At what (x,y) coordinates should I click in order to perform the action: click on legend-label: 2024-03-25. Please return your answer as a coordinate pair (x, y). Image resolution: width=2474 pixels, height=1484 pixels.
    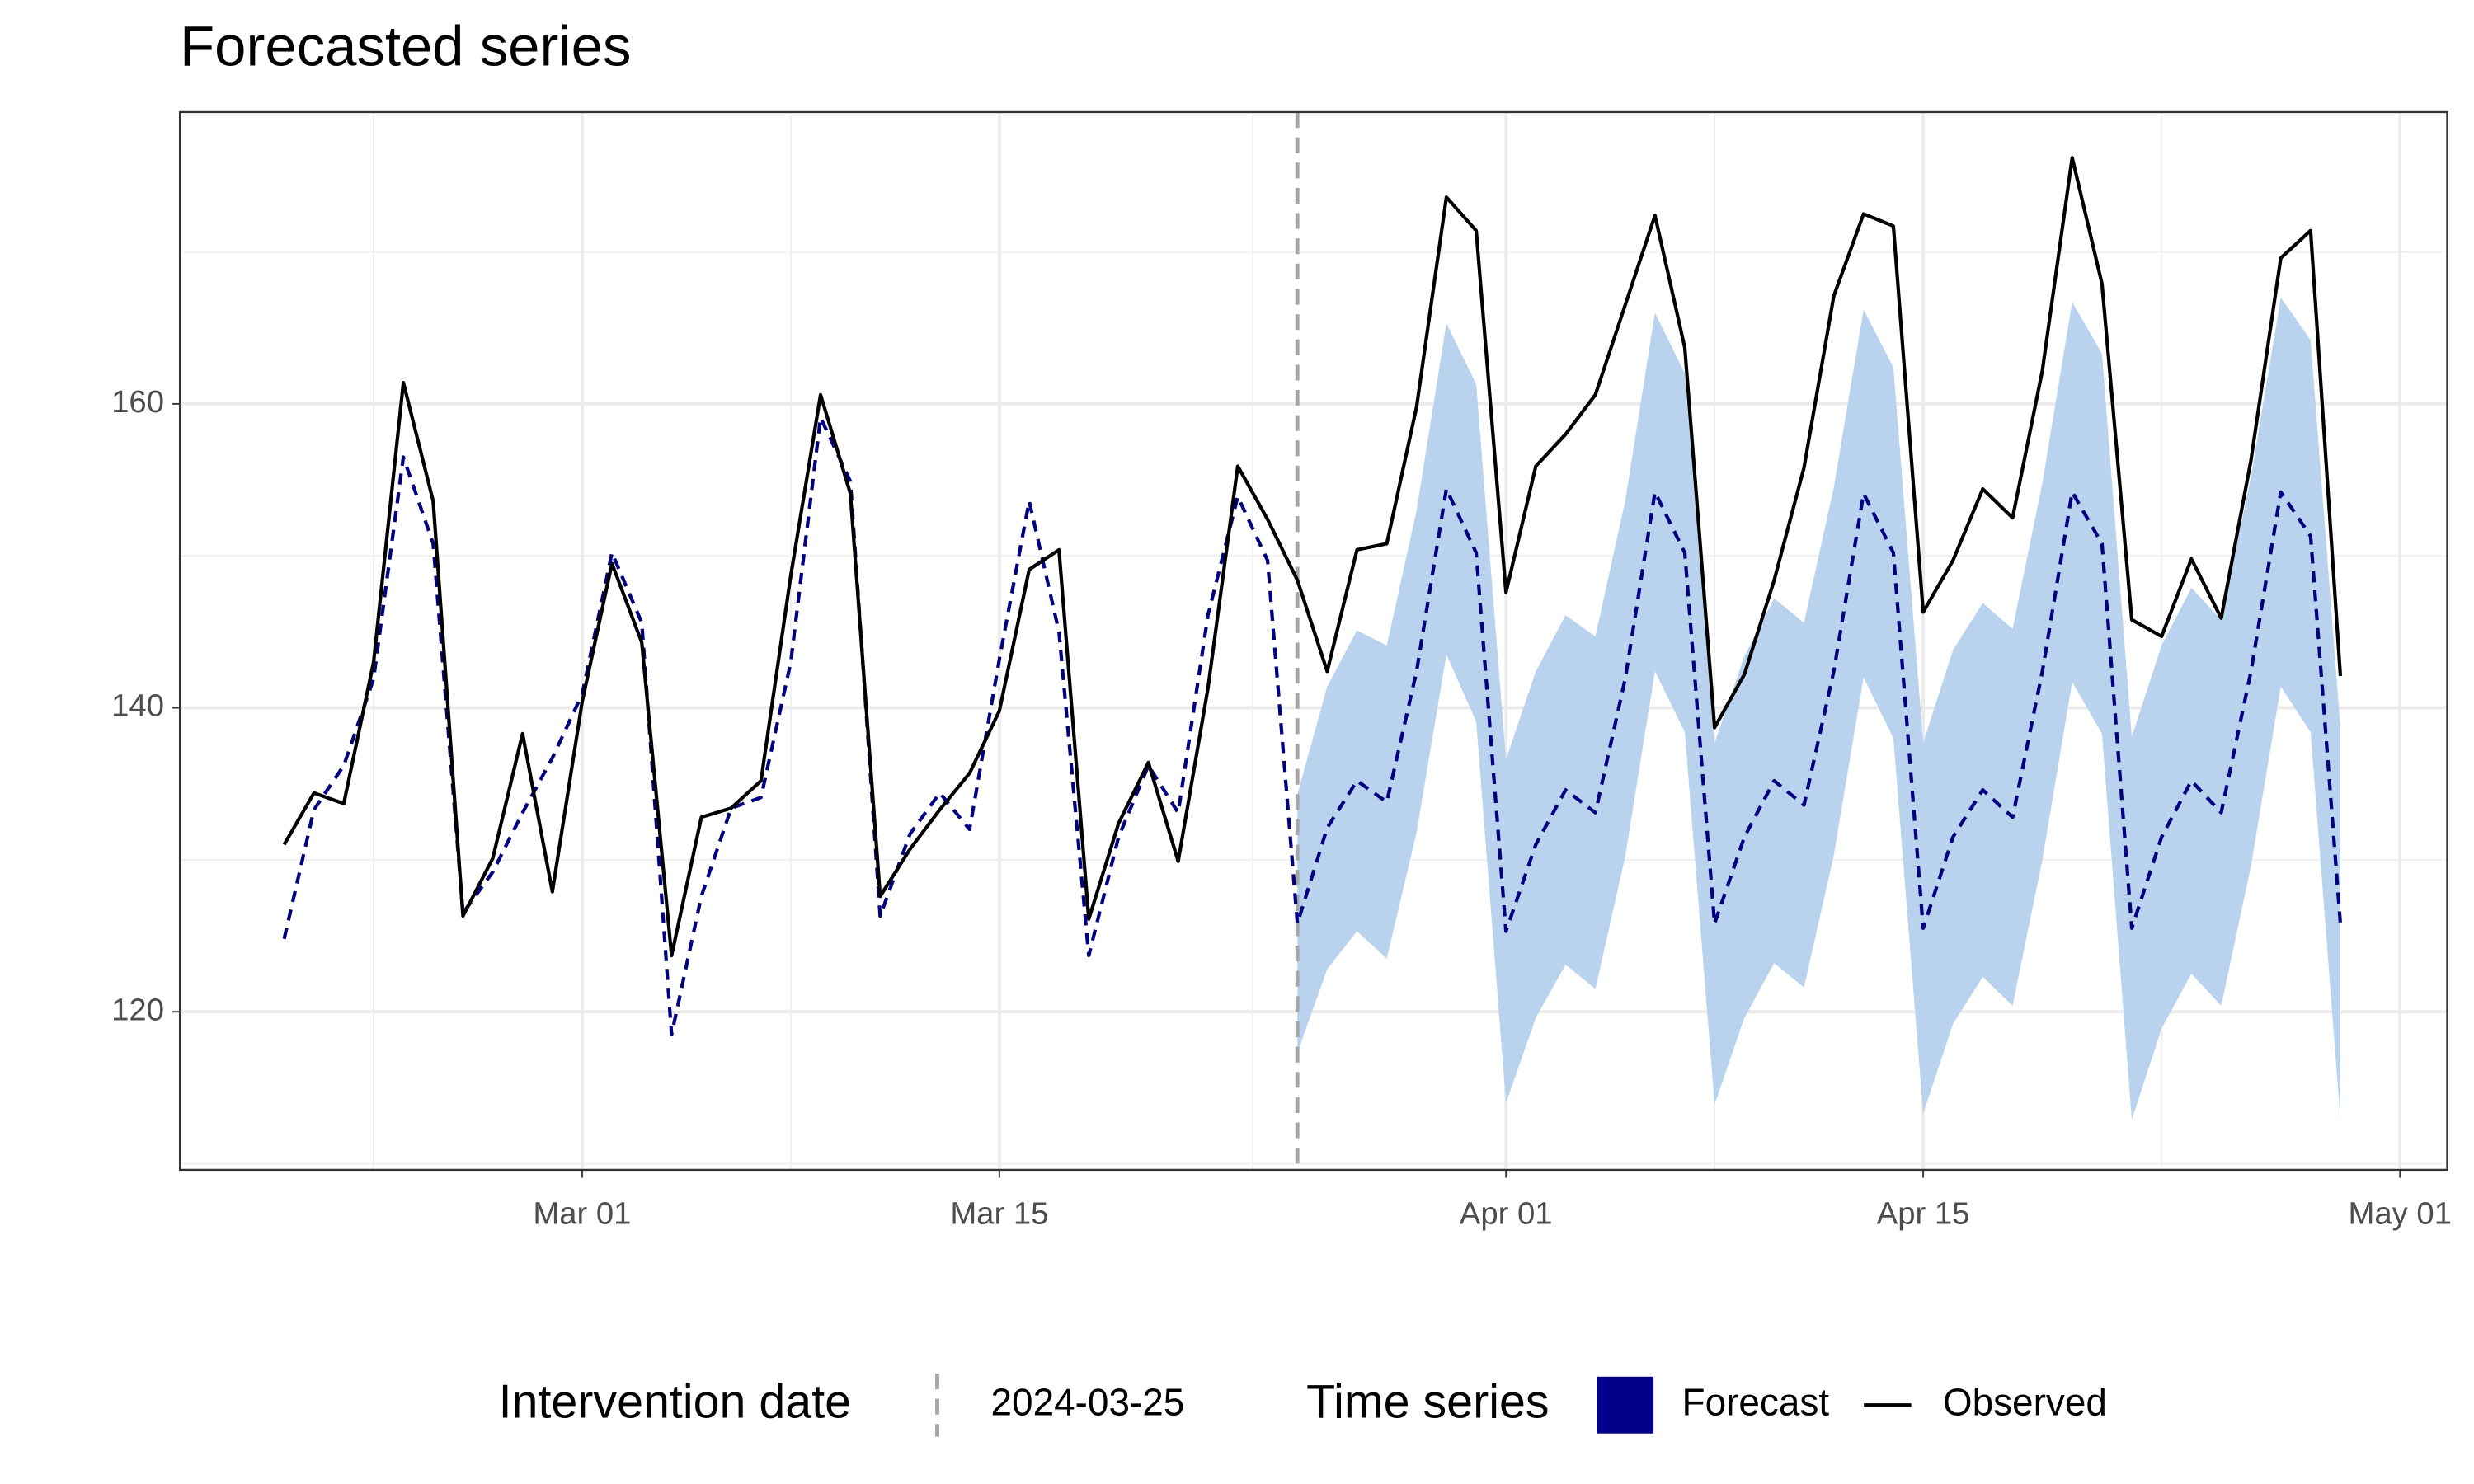
    Looking at the image, I should click on (1088, 1401).